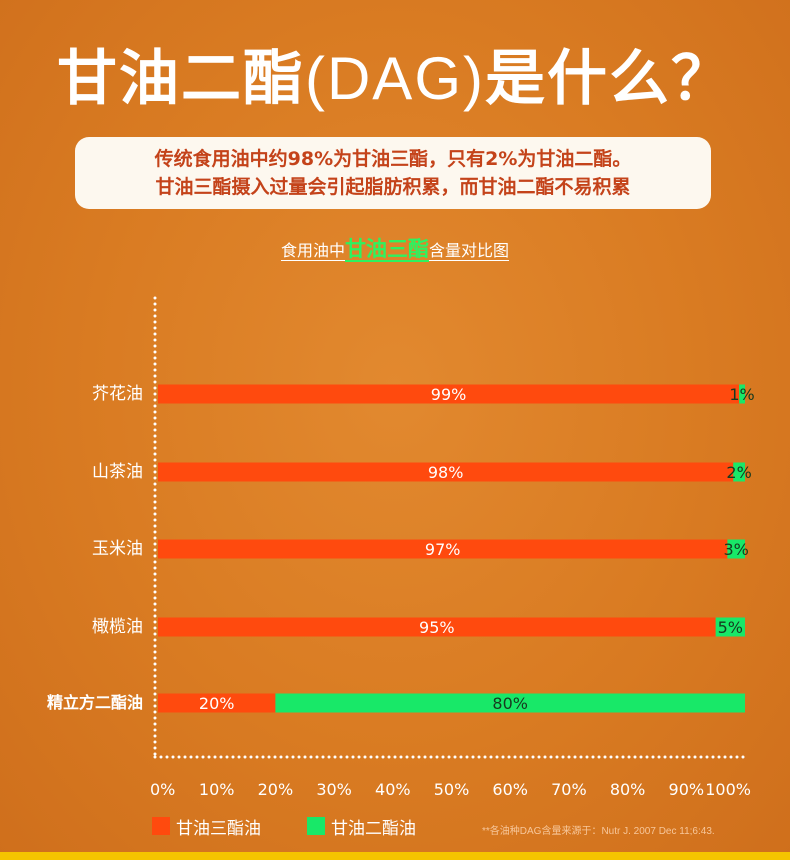  I want to click on info-line-1: 传统食用油中约98%为甘油三酯，只有2%为甘油二酯。, so click(393, 159).